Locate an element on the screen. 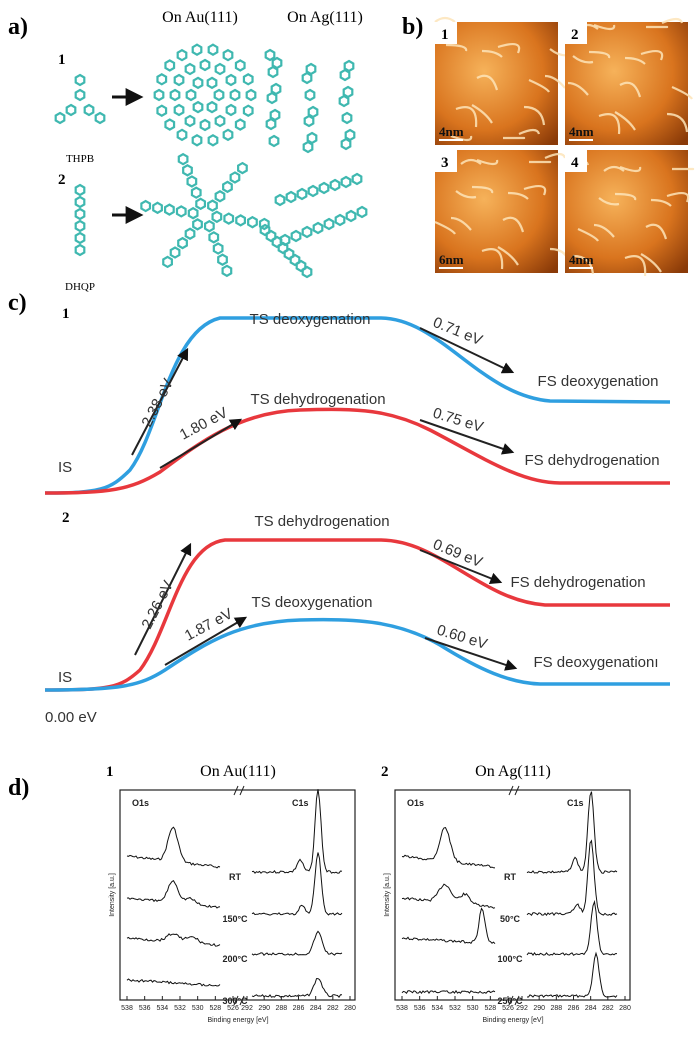 This screenshot has width=700, height=1062. temperature-label: 250°C is located at coordinates (510, 1001).